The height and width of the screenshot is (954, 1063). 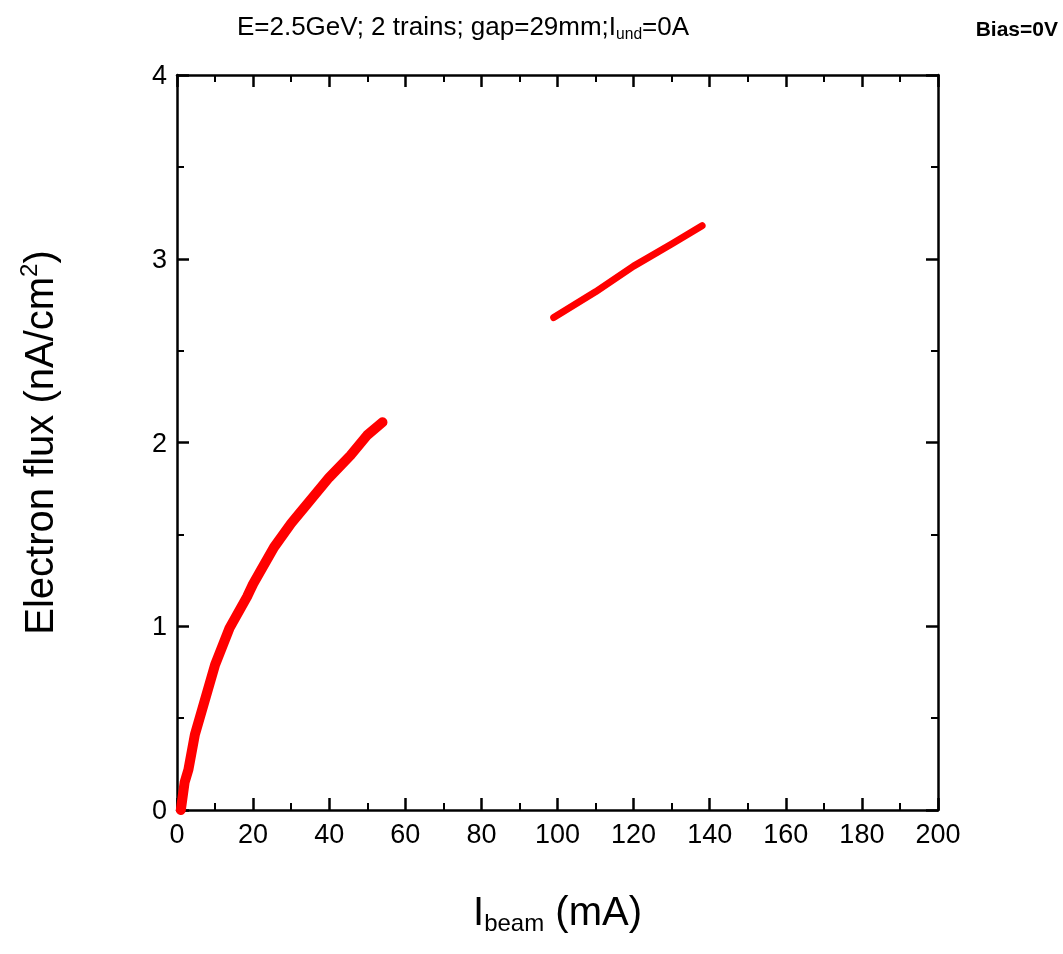 What do you see at coordinates (634, 833) in the screenshot?
I see `x-tick-label: 120` at bounding box center [634, 833].